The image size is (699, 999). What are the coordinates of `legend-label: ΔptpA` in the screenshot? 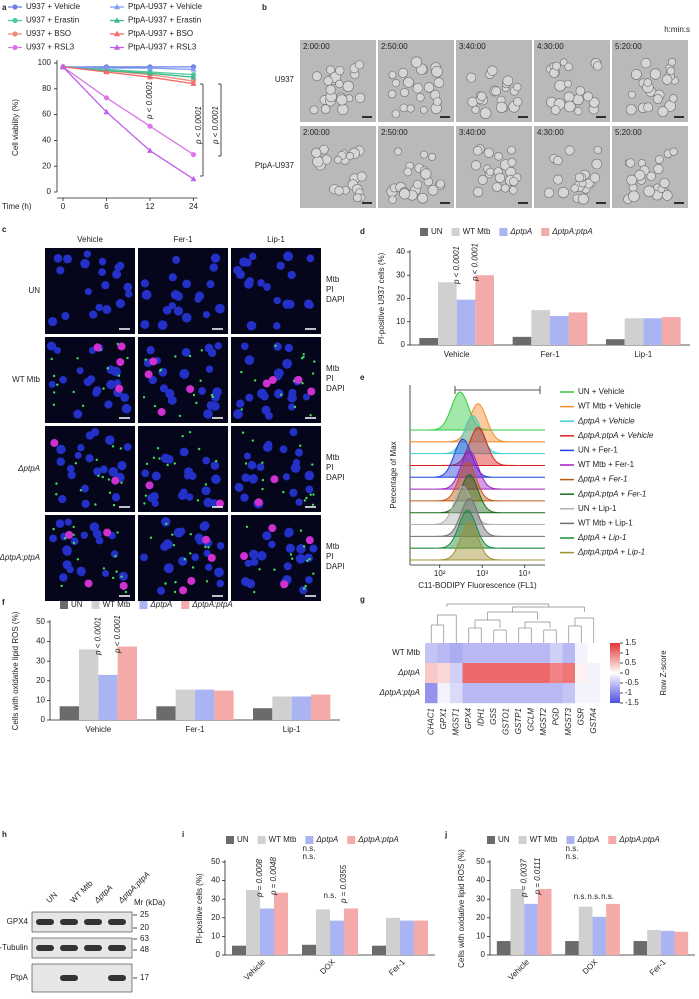 It's located at (160, 604).